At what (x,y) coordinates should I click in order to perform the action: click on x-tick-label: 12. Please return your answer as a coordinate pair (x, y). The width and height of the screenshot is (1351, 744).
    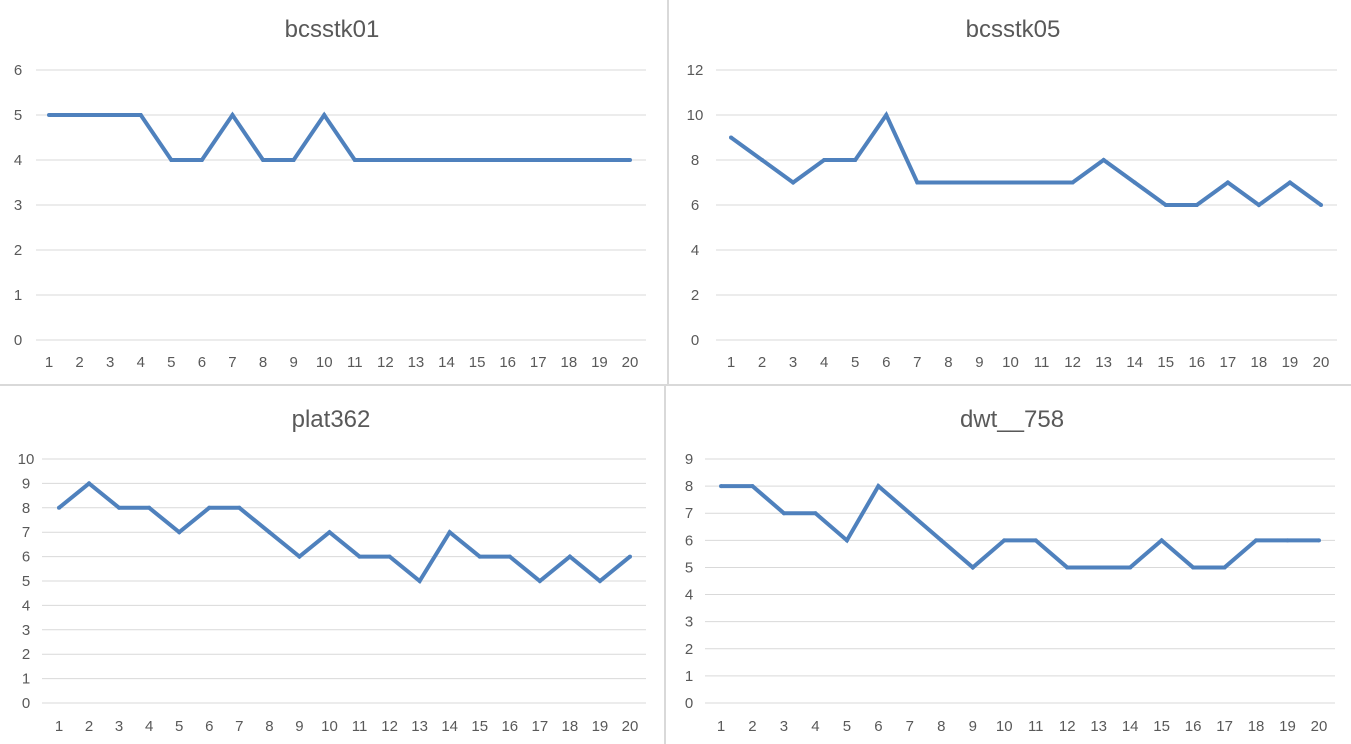
    Looking at the image, I should click on (1072, 362).